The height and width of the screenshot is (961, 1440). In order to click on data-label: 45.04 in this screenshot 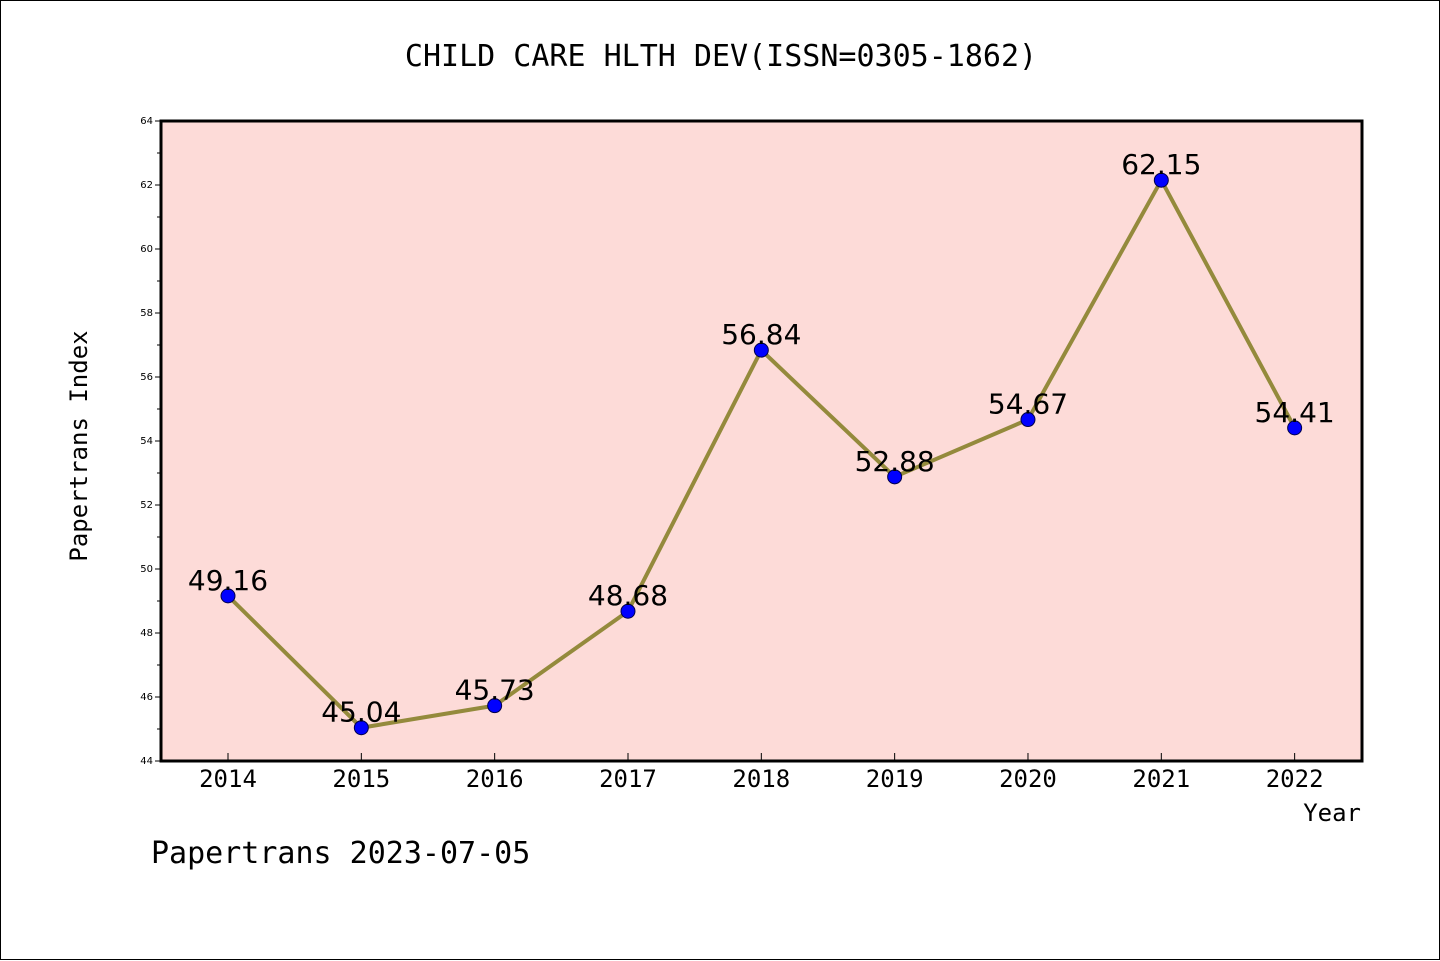, I will do `click(361, 712)`.